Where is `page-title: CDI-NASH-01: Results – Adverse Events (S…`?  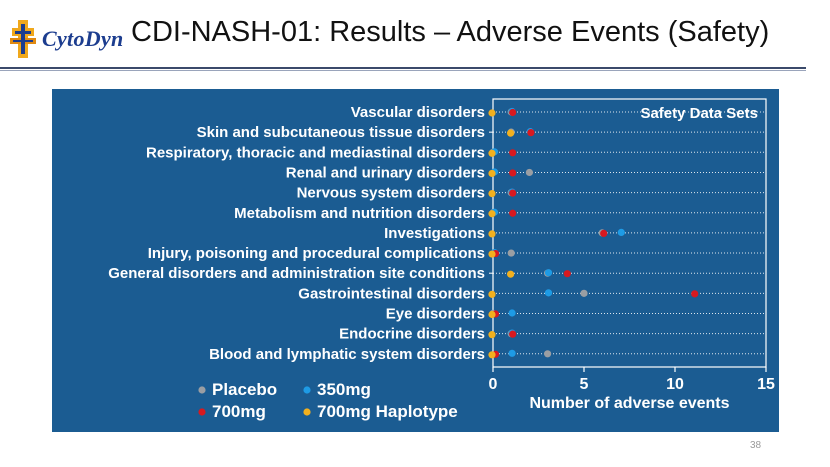
page-title: CDI-NASH-01: Results – Adverse Events (S… is located at coordinates (450, 32).